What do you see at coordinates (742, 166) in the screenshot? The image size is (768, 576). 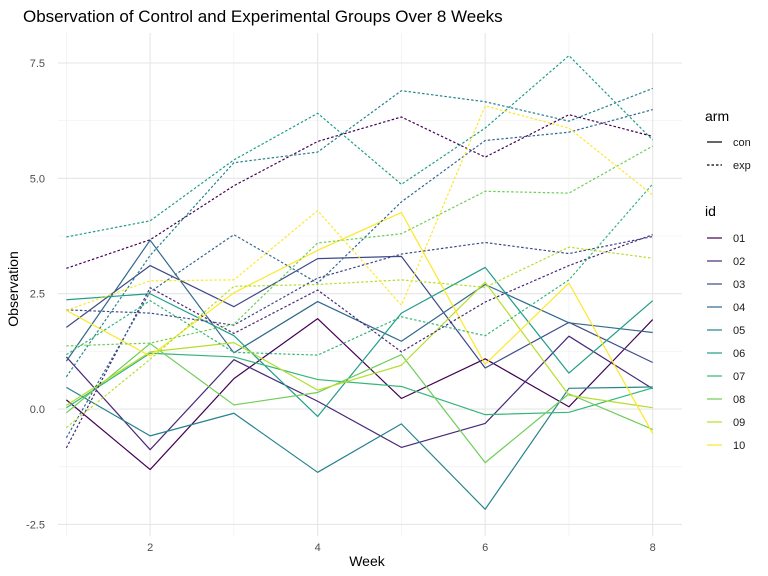 I see `legend-label-exp: exp` at bounding box center [742, 166].